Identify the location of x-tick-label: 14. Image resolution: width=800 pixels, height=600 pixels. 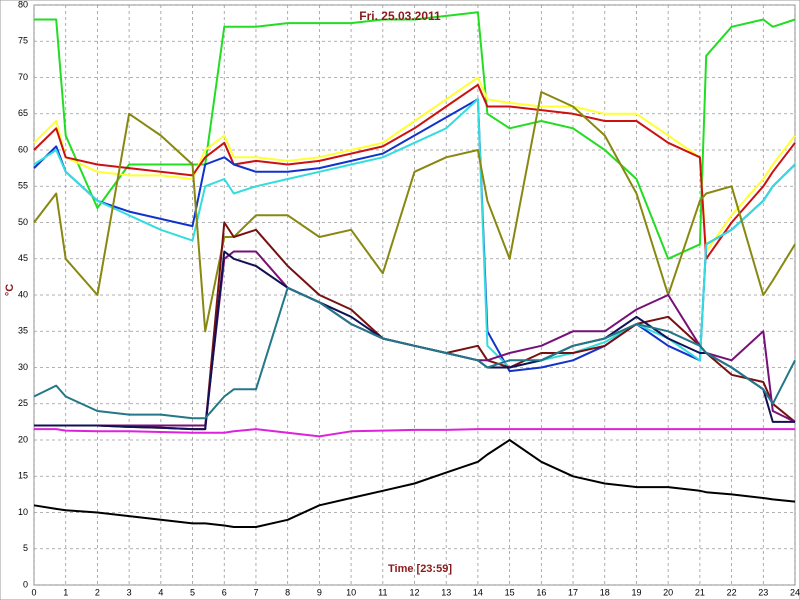
(478, 592).